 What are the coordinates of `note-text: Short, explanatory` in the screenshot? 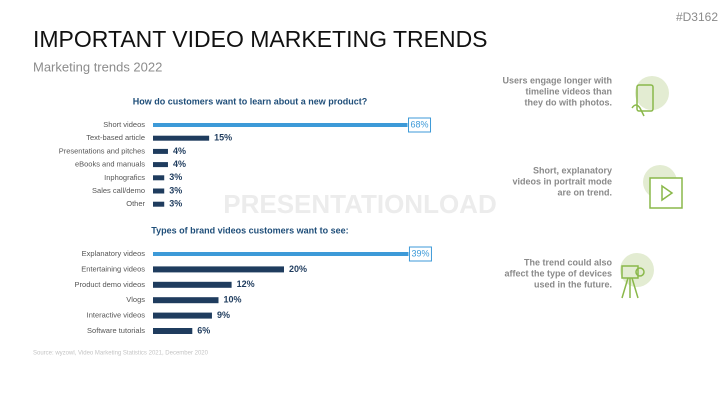 It's located at (572, 170).